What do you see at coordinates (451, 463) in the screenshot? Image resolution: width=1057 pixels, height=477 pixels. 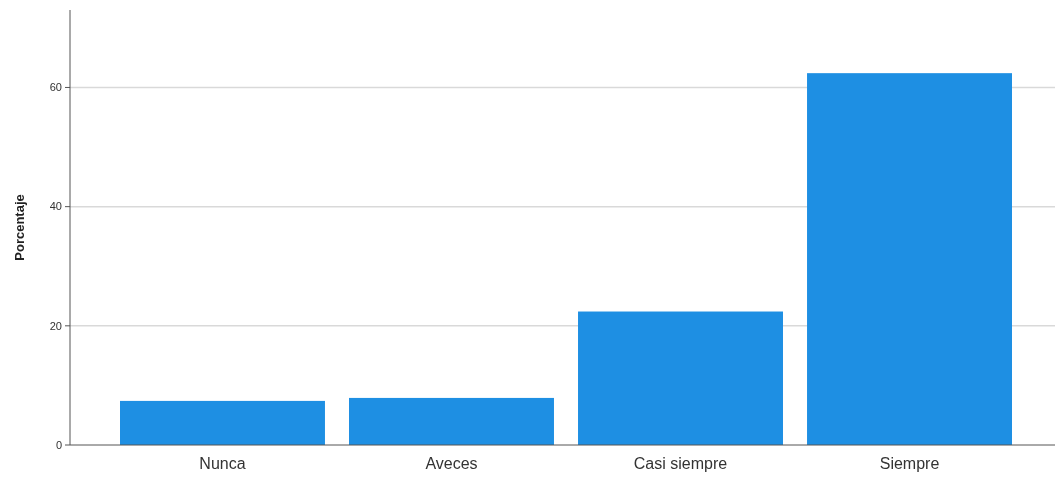 I see `x-tick-label: Aveces` at bounding box center [451, 463].